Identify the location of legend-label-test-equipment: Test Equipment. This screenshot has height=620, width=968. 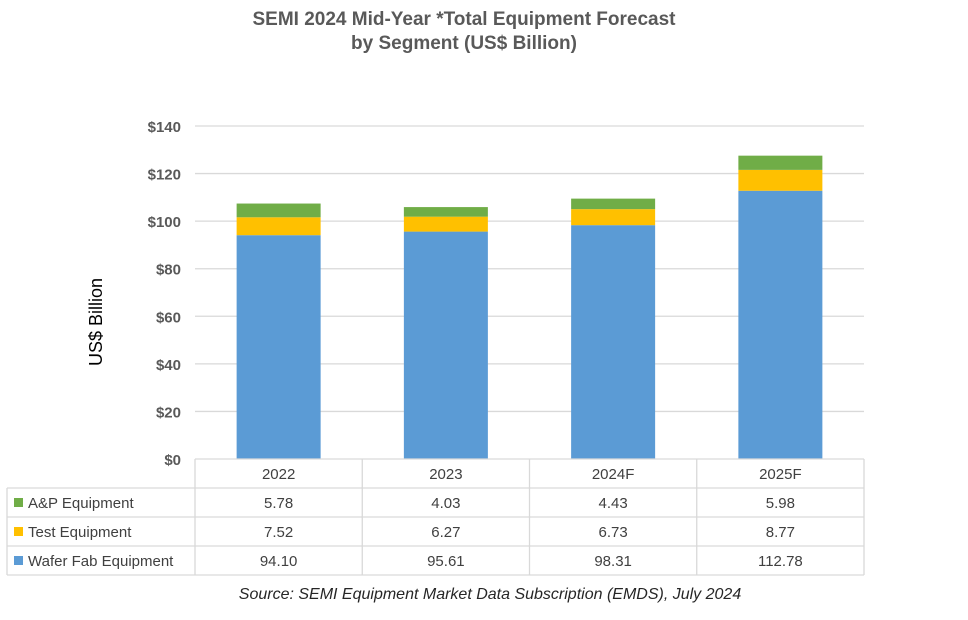
(80, 532).